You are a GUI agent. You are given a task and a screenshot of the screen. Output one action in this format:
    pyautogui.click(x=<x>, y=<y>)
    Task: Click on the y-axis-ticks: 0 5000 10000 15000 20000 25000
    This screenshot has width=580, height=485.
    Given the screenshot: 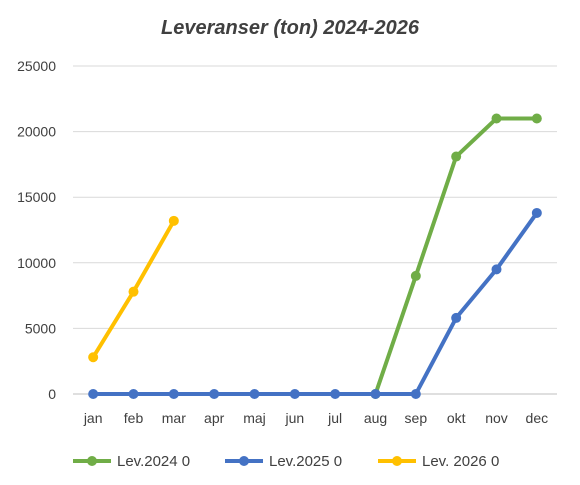 What is the action you would take?
    pyautogui.click(x=36, y=230)
    